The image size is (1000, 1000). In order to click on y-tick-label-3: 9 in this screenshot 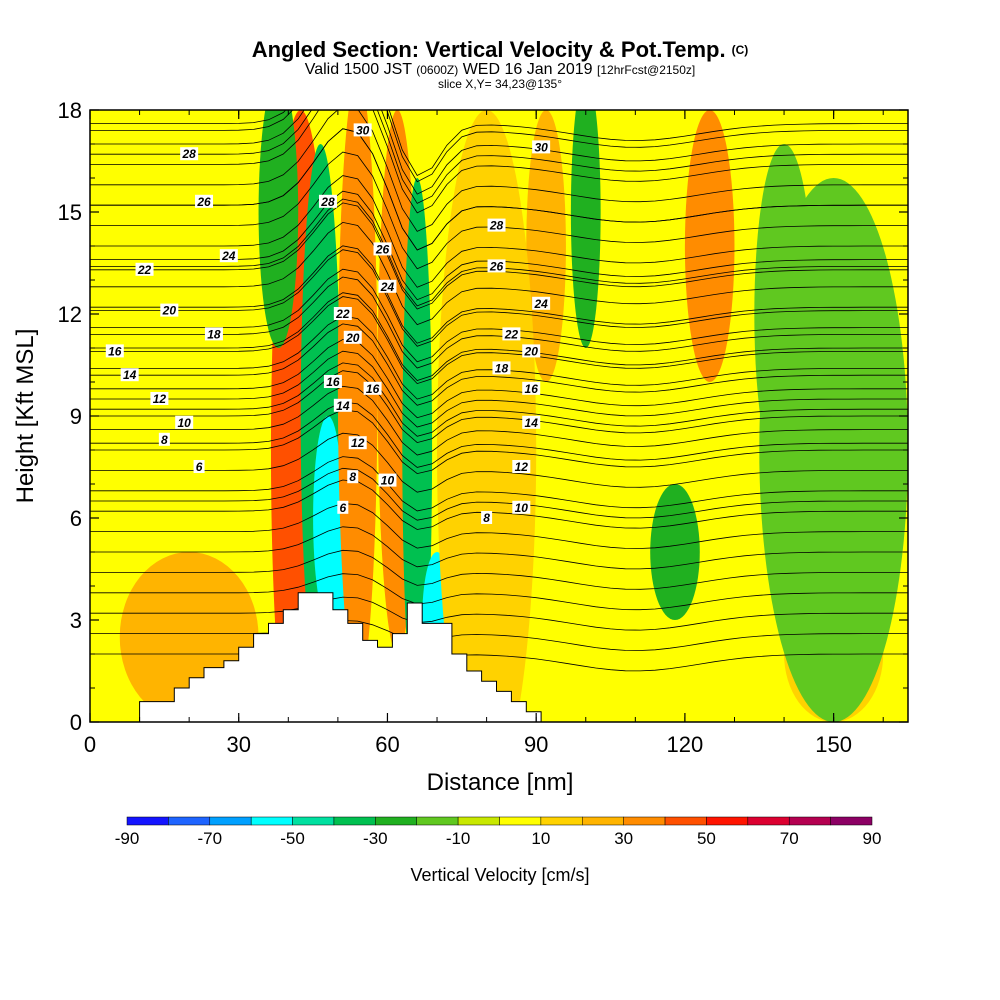, I will do `click(76, 416)`.